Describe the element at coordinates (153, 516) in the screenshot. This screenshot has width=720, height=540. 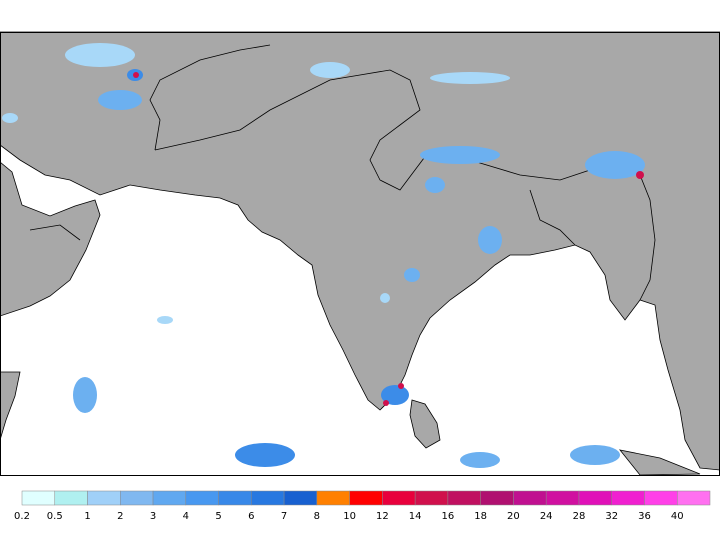
I see `legend-label: 3` at that location.